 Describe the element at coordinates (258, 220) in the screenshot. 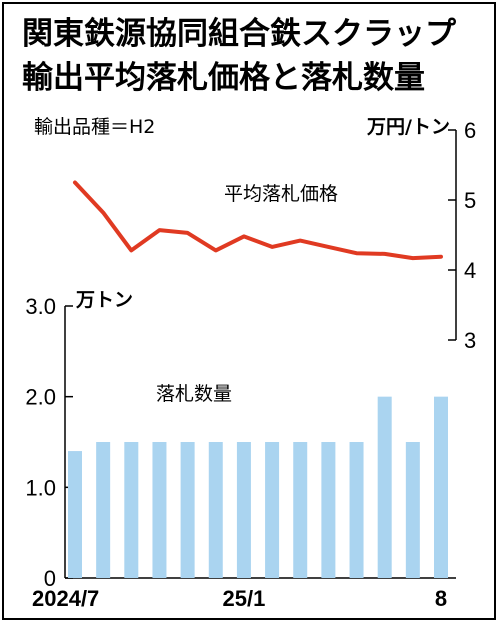

I see `price-series-line` at that location.